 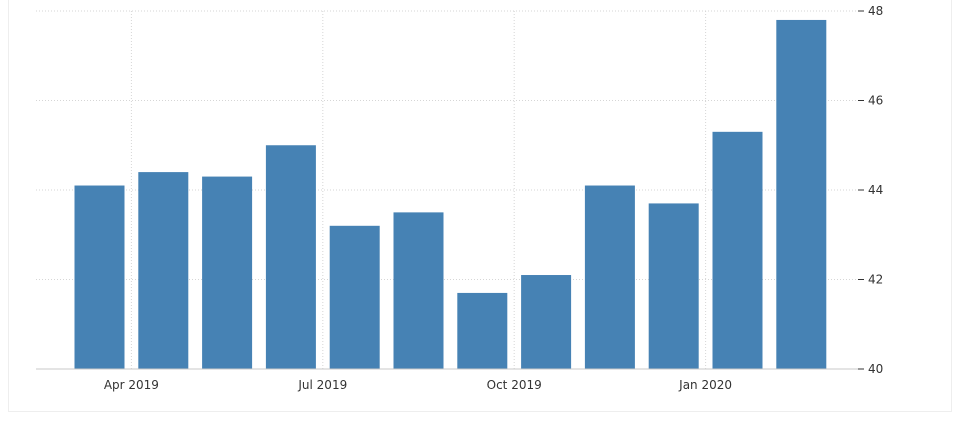 I want to click on x-tick-label-3: Jan 2020, so click(x=705, y=385).